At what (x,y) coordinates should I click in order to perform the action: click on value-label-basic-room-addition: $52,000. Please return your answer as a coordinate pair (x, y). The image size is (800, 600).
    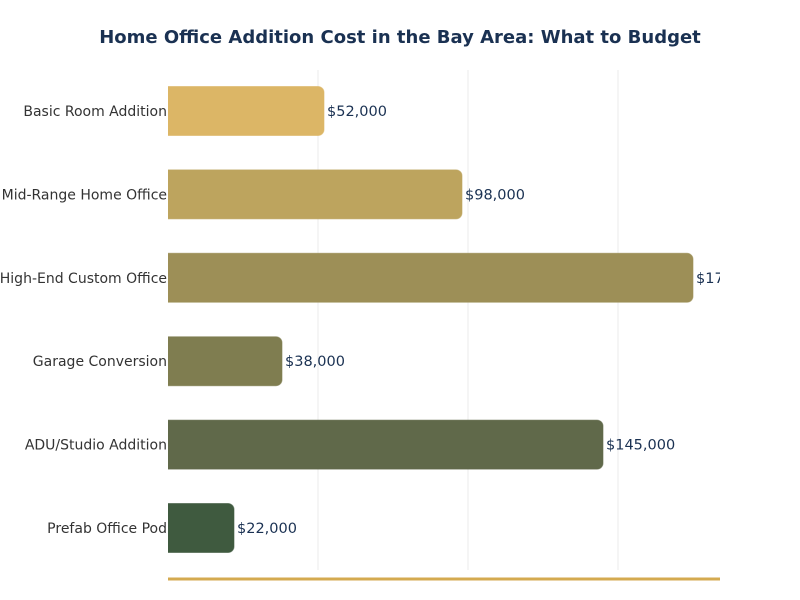
    Looking at the image, I should click on (357, 112).